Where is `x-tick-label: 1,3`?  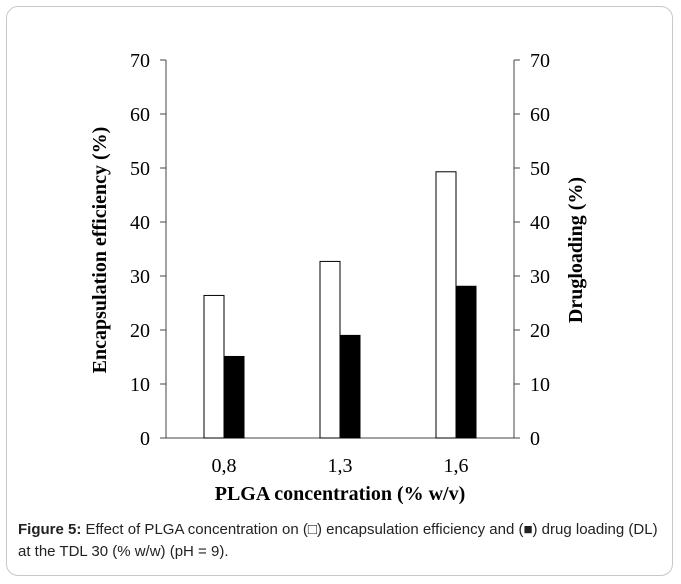 x-tick-label: 1,3 is located at coordinates (340, 466).